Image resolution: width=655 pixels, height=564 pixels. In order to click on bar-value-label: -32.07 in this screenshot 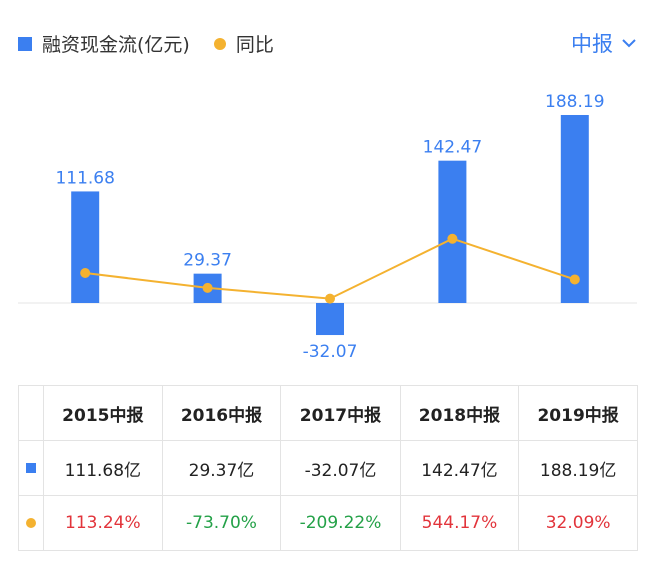, I will do `click(330, 352)`.